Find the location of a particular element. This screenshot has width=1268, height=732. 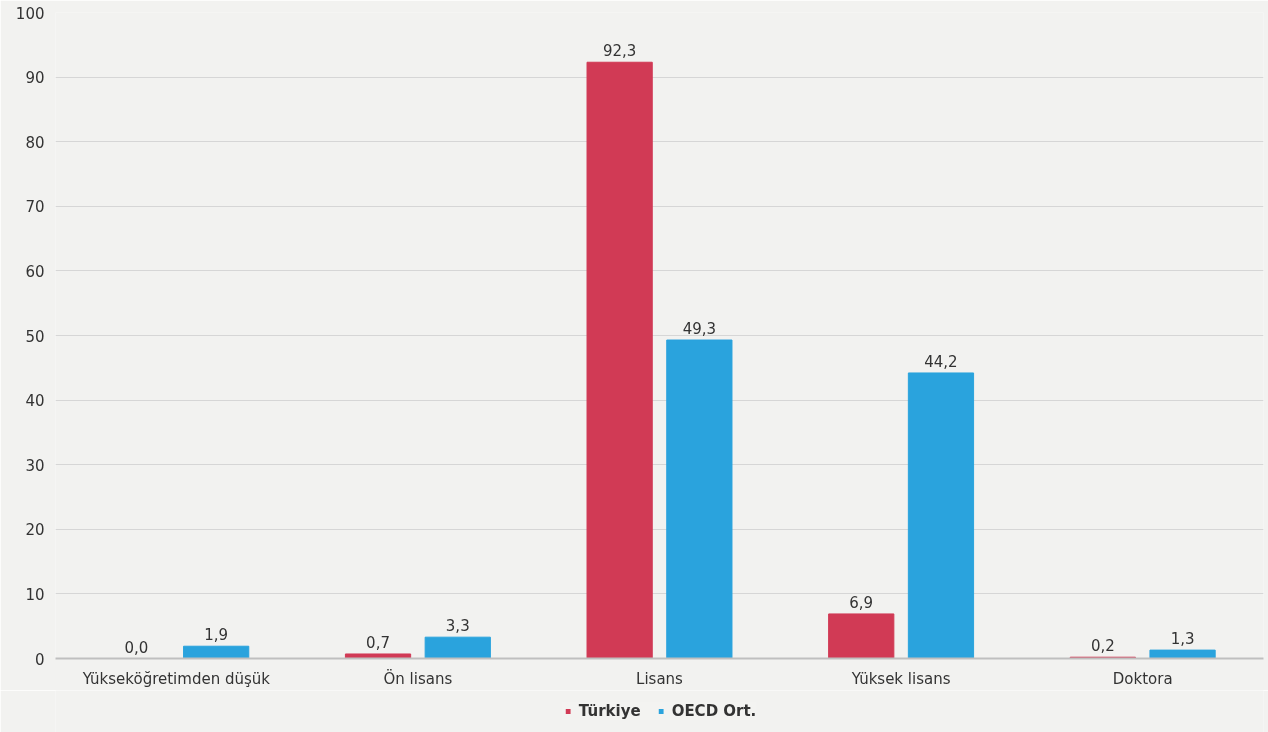

y-tick-label: 30 is located at coordinates (35, 465).